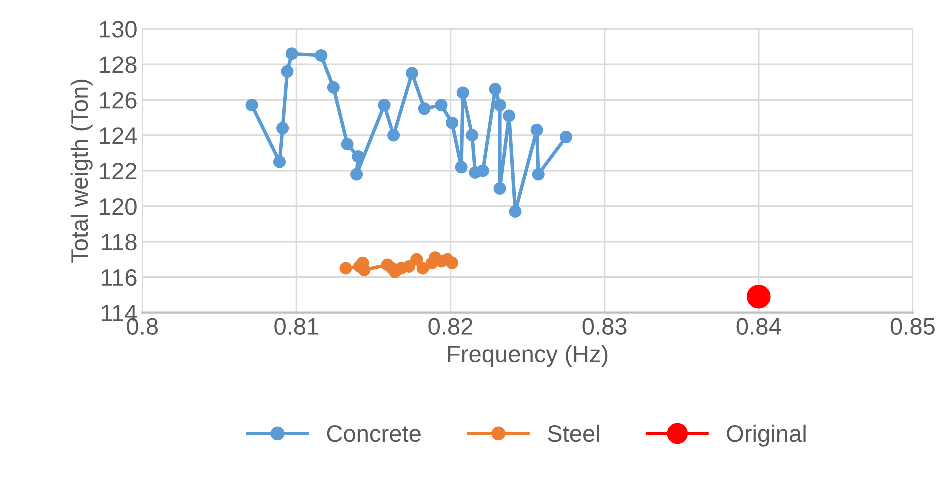 The height and width of the screenshot is (485, 951). I want to click on legend-label: Original, so click(766, 435).